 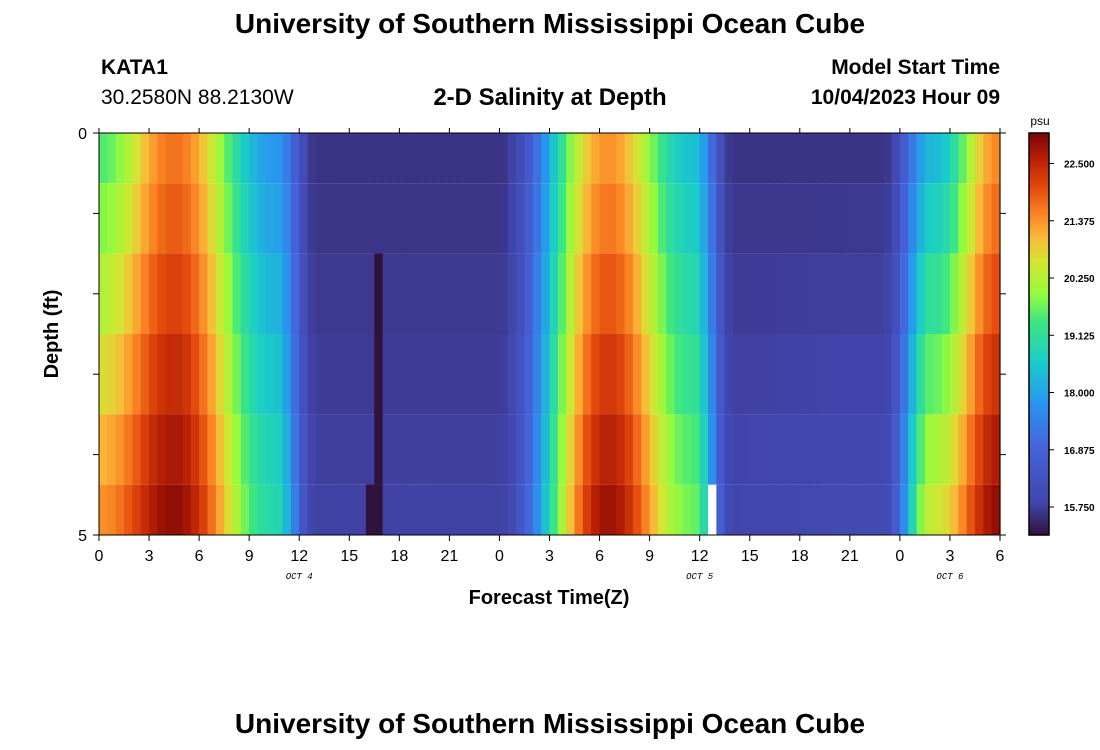 I want to click on x-axis-label: Forecast Time(Z), so click(x=549, y=598).